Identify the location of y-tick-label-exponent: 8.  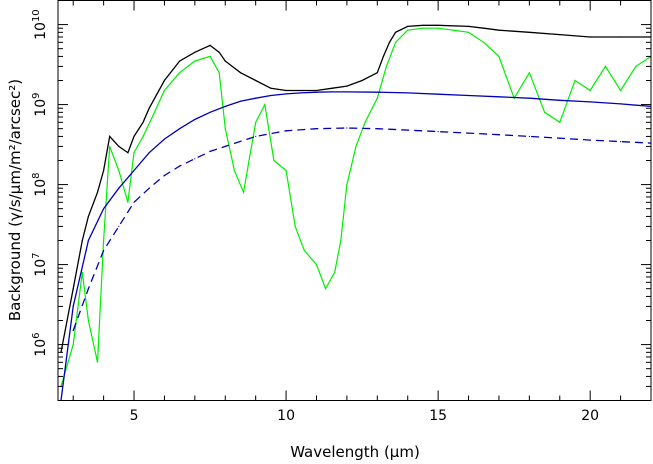
(36, 175).